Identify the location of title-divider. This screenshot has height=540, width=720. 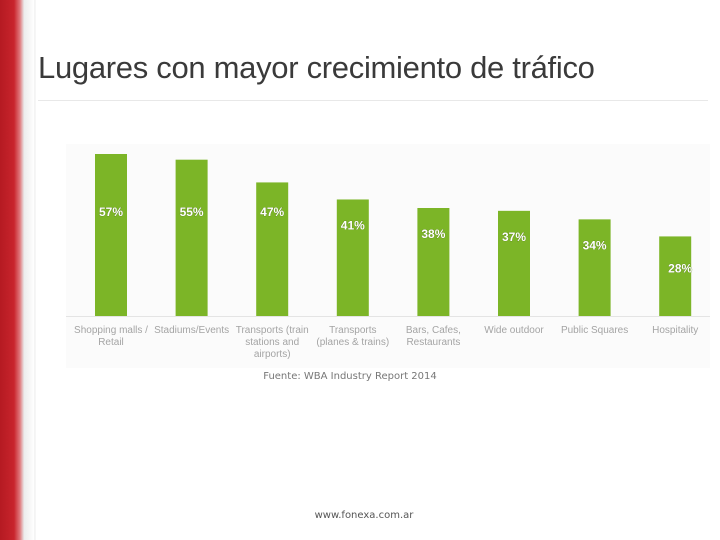
(373, 100).